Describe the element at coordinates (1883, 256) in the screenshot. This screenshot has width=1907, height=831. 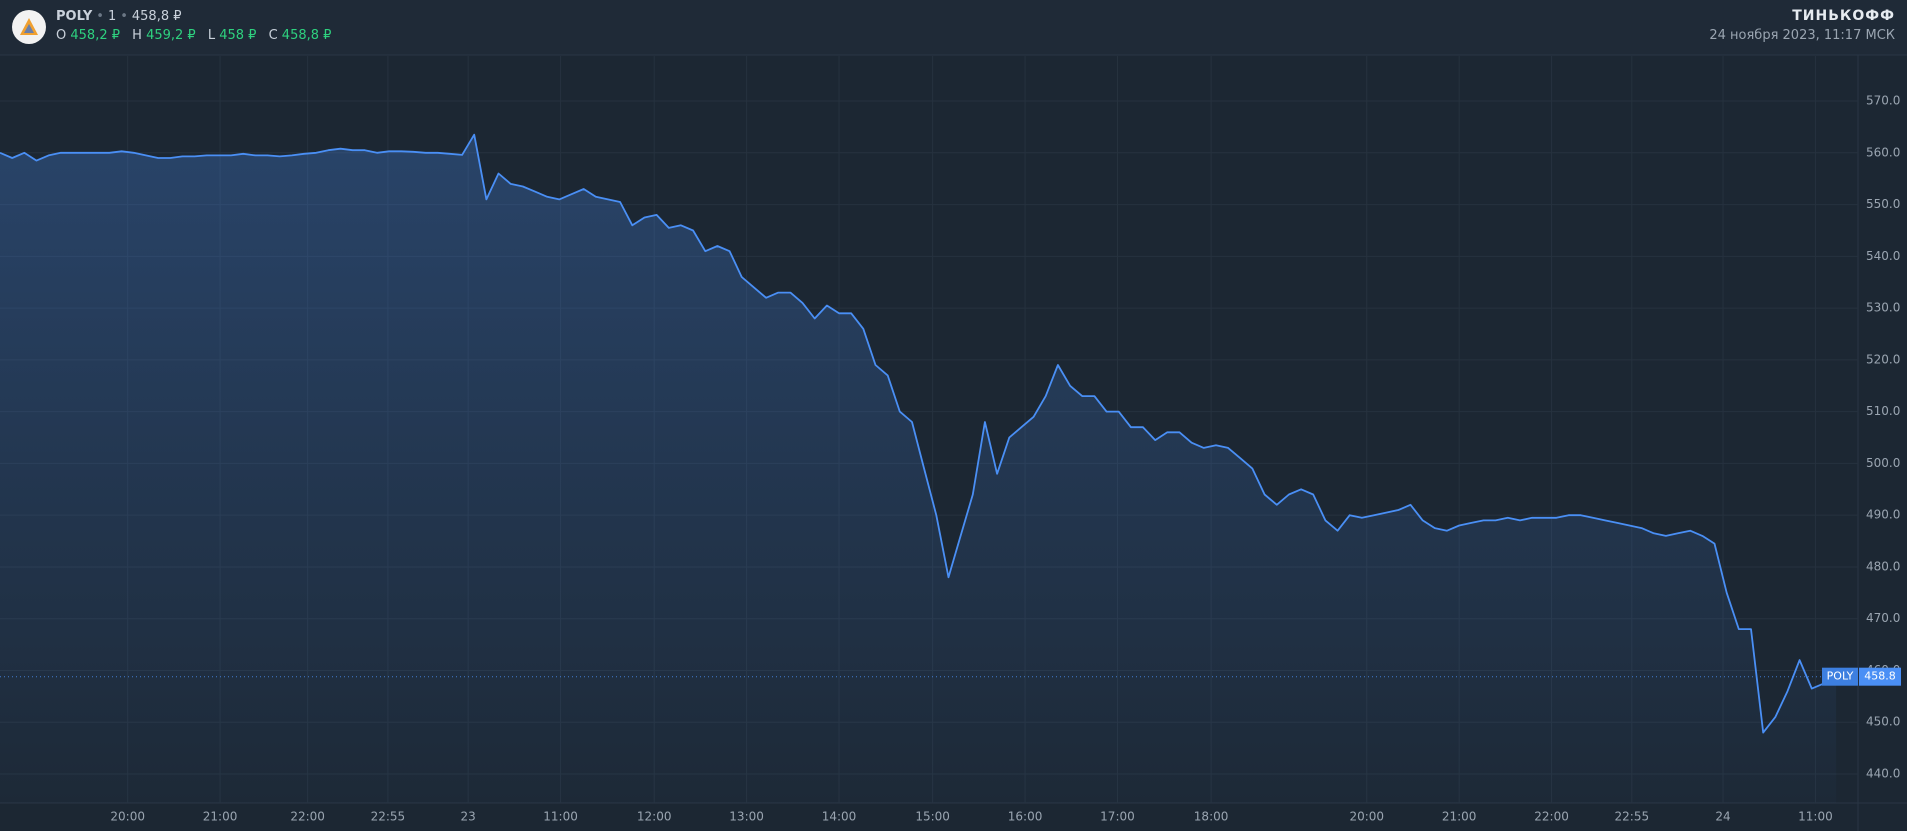
I see `y-tick-label: 540.0` at that location.